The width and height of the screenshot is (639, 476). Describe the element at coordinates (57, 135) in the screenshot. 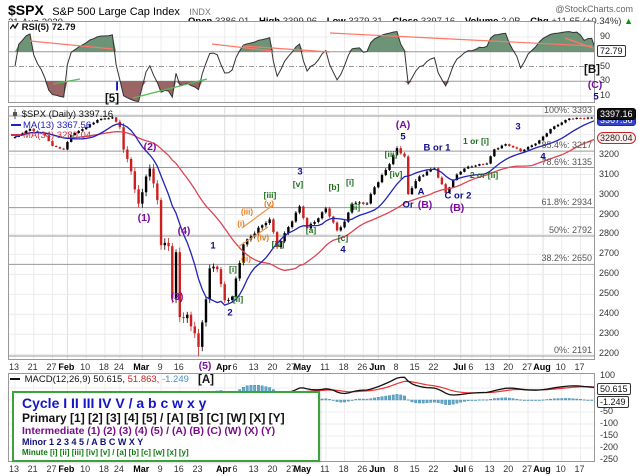

I see `ma34-legend-text: MA(34) 3280.04` at that location.